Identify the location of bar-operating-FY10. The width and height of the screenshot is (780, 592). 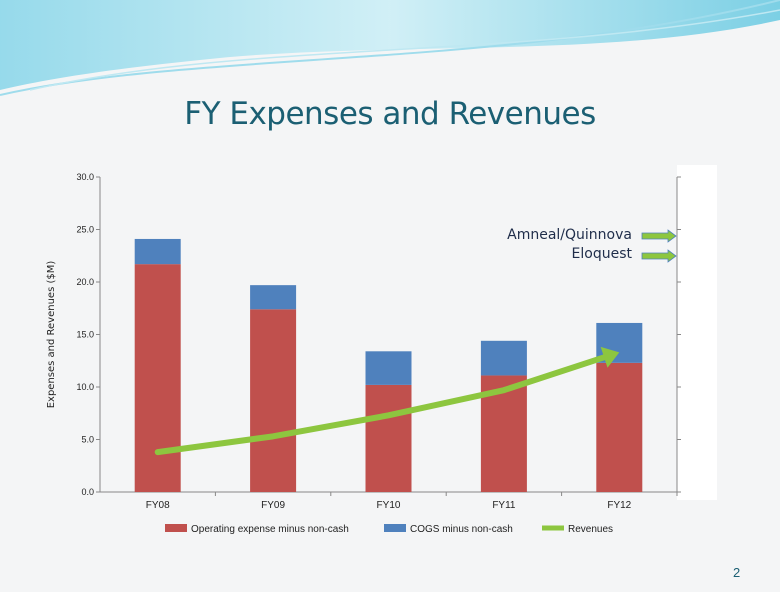
(388, 438).